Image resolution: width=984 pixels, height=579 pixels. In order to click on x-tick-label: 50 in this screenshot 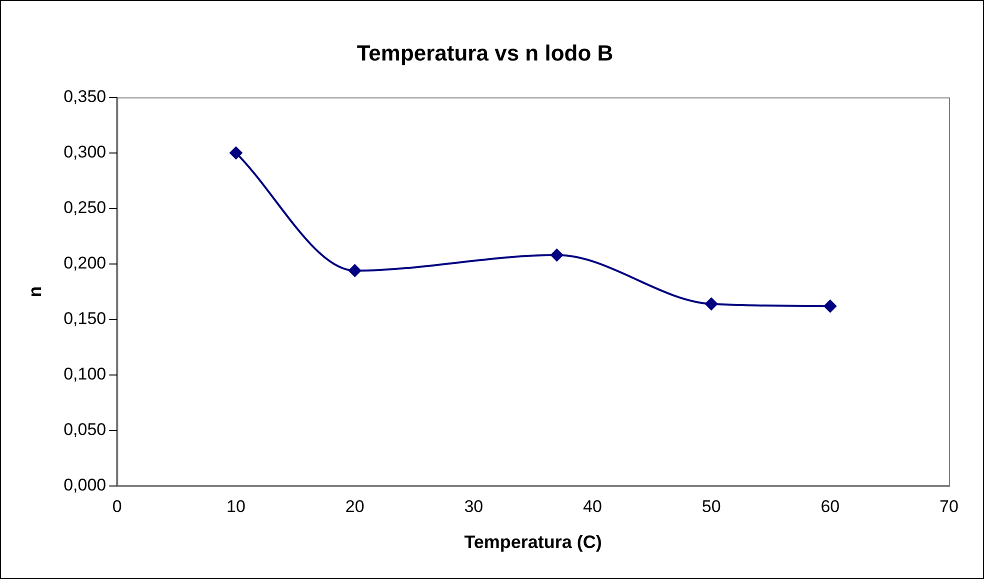, I will do `click(711, 506)`.